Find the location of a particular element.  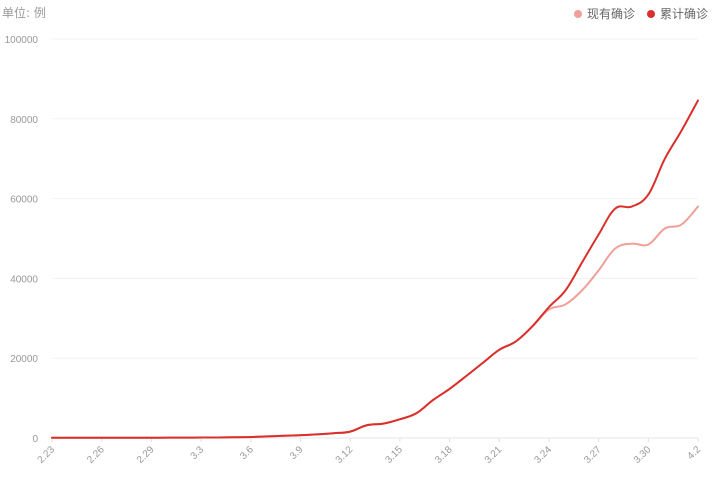

x-tick-label: 3.30 is located at coordinates (643, 455).